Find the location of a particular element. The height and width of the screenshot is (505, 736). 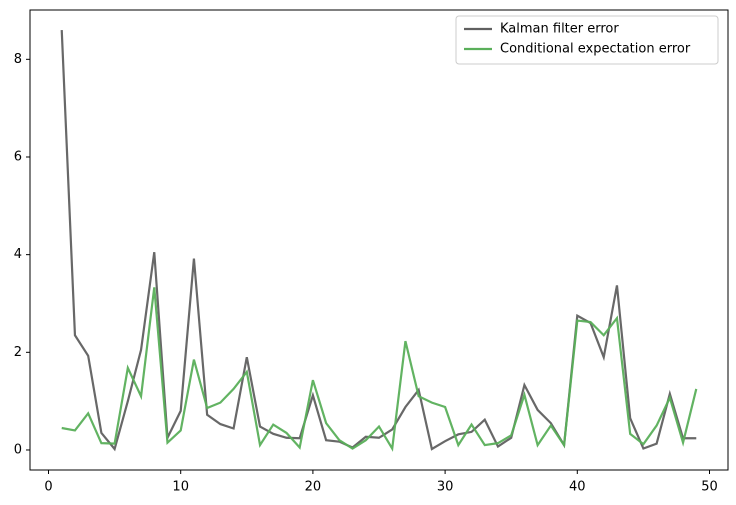

x-tick-label: 40 is located at coordinates (577, 487).